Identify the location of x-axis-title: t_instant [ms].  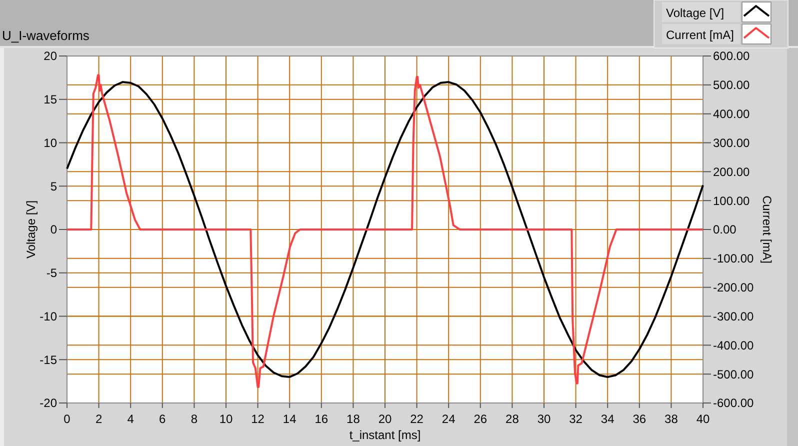
(385, 435).